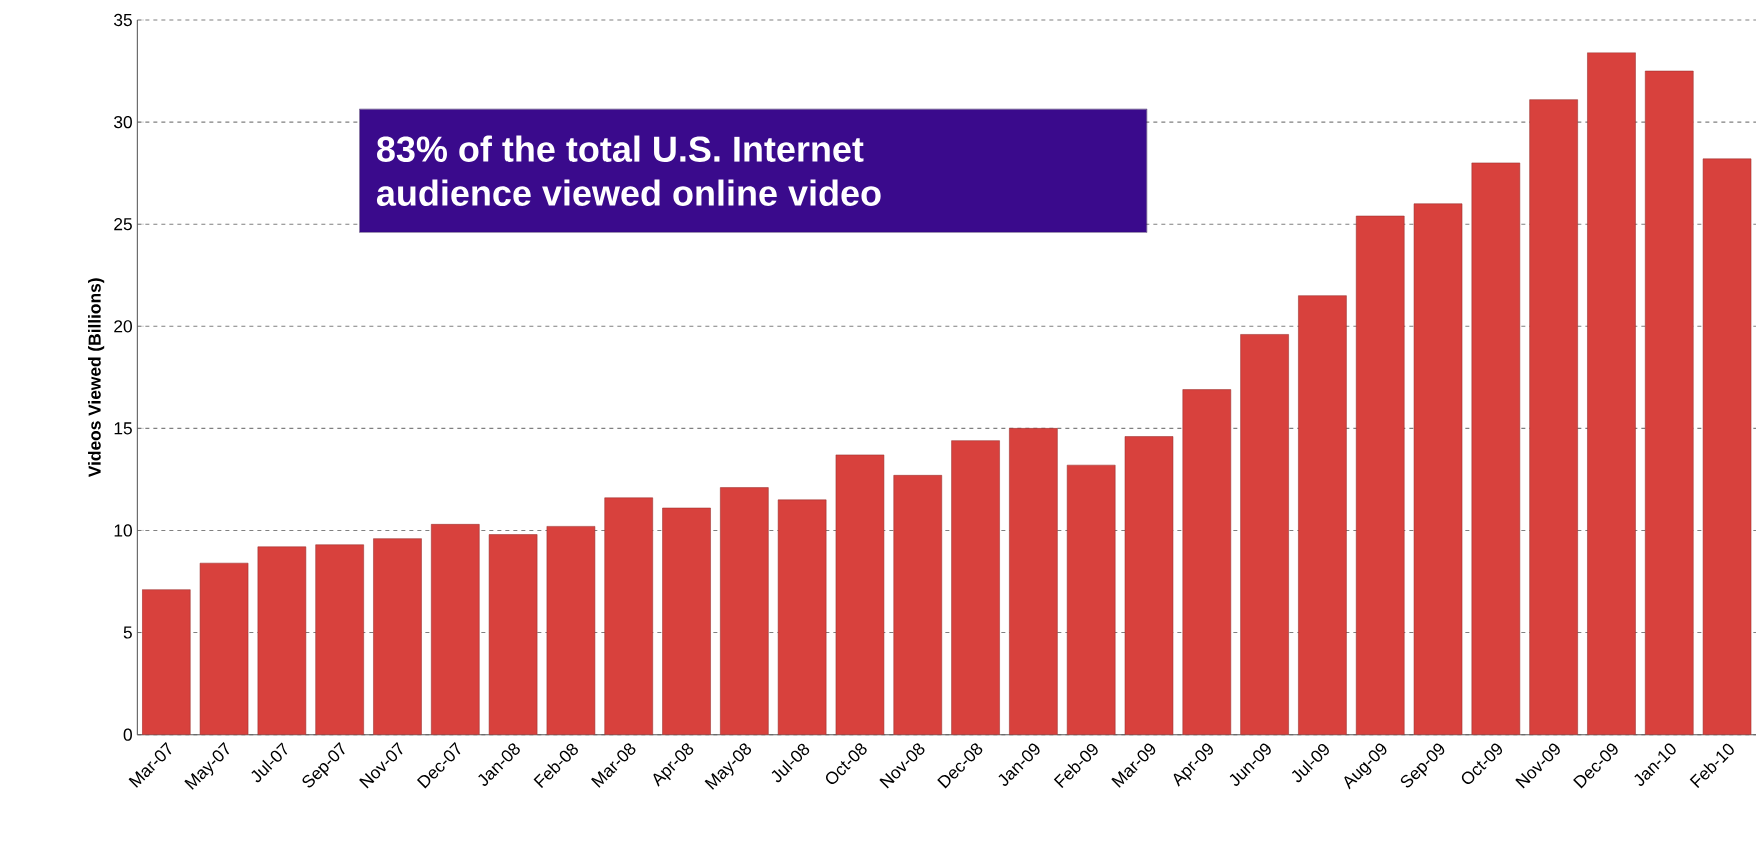 This screenshot has width=1760, height=851. Describe the element at coordinates (123, 428) in the screenshot. I see `y-tick-label: 15` at that location.